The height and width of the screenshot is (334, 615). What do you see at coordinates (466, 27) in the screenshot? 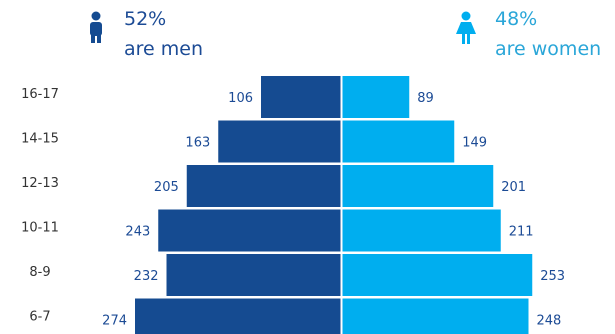
I see `female-person-icon` at bounding box center [466, 27].